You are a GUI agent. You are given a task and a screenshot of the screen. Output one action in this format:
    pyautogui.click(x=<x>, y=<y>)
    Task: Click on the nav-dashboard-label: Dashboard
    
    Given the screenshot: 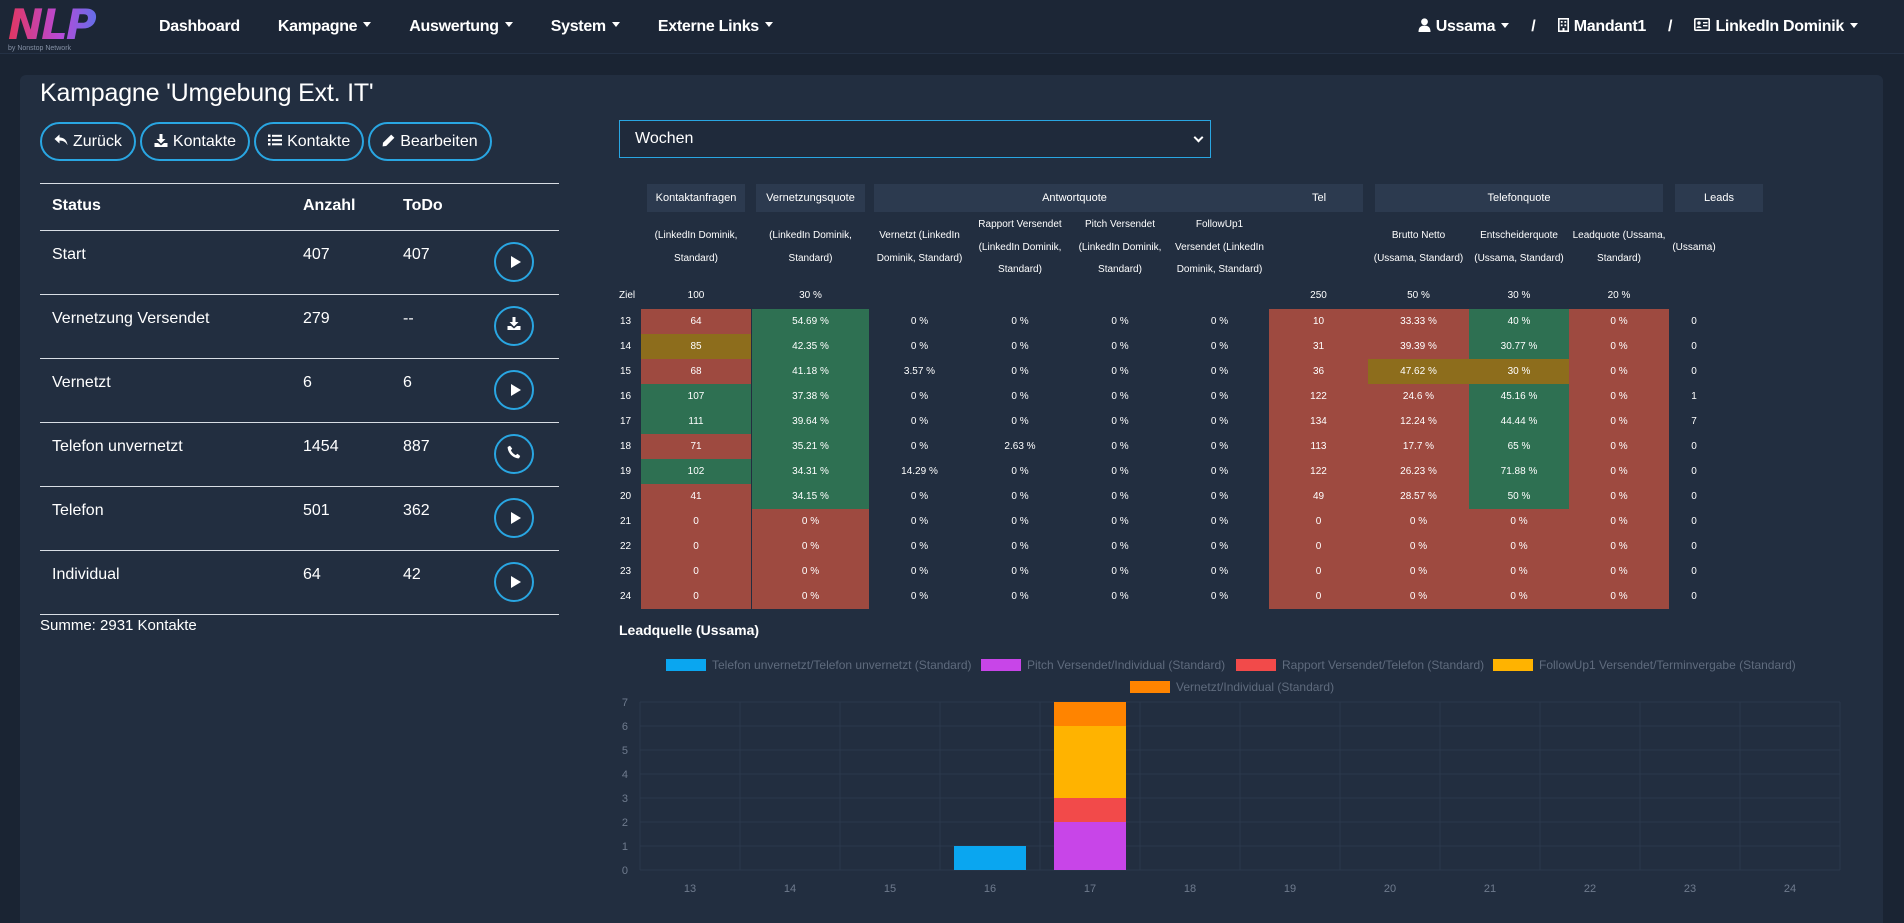 What is the action you would take?
    pyautogui.click(x=199, y=26)
    